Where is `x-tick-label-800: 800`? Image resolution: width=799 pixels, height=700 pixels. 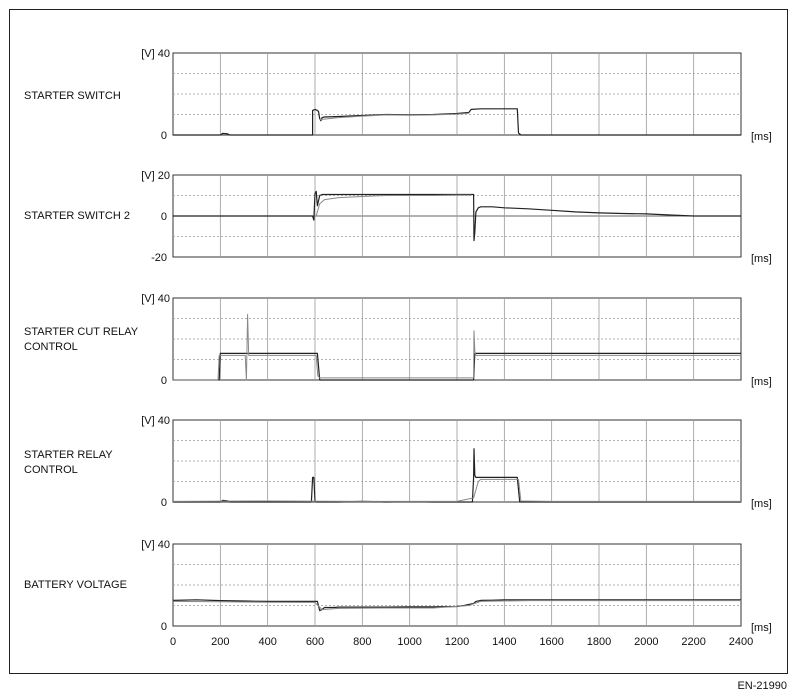
x-tick-label-800: 800 is located at coordinates (362, 642).